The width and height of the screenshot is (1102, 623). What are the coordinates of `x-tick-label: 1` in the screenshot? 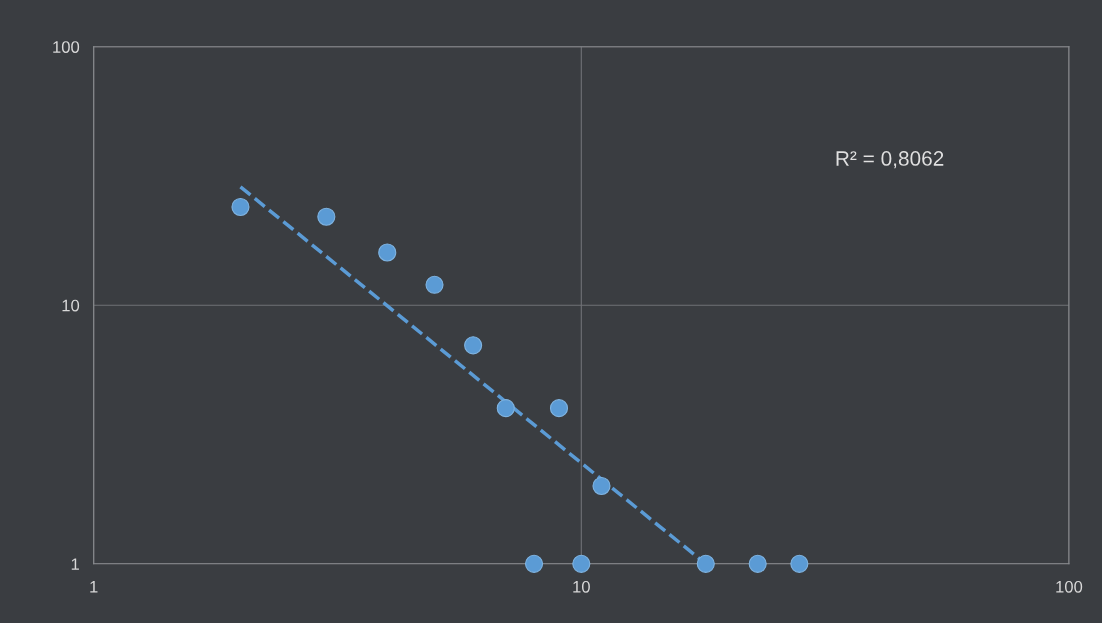 It's located at (94, 587).